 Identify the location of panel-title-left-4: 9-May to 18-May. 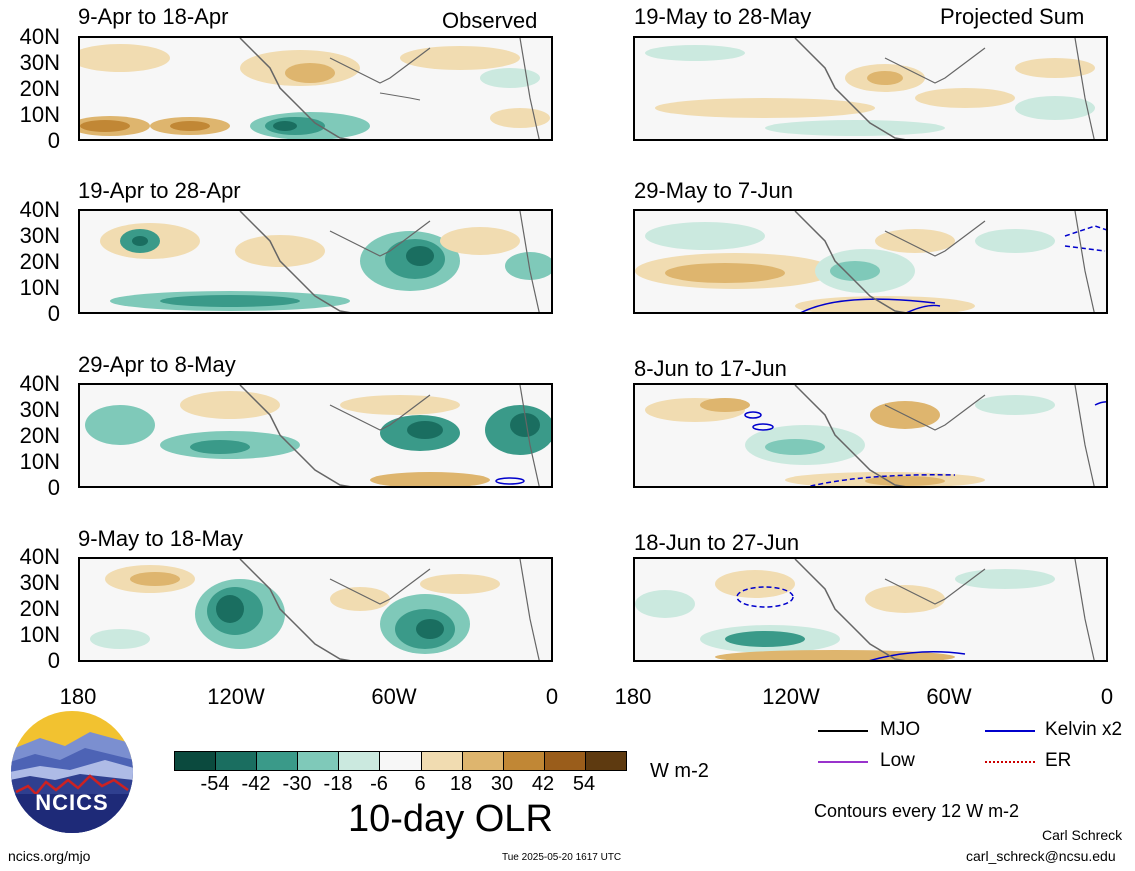
(161, 538).